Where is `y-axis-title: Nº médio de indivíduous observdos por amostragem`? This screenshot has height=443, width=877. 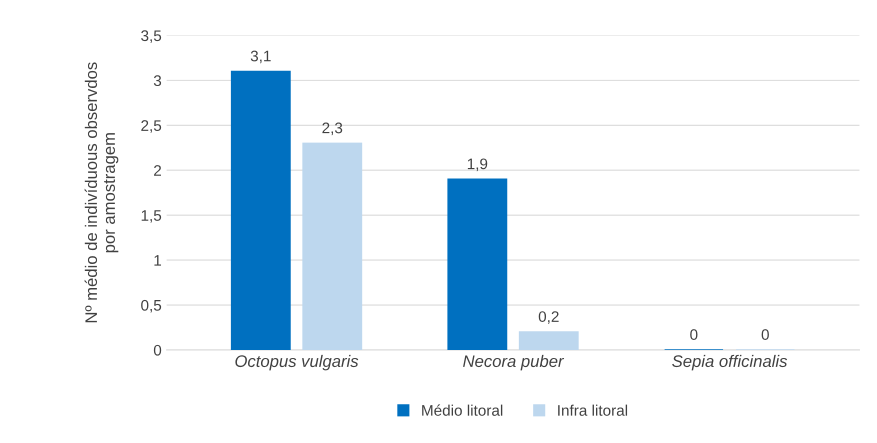 y-axis-title: Nº médio de indivíduous observdos por amostragem is located at coordinates (101, 192).